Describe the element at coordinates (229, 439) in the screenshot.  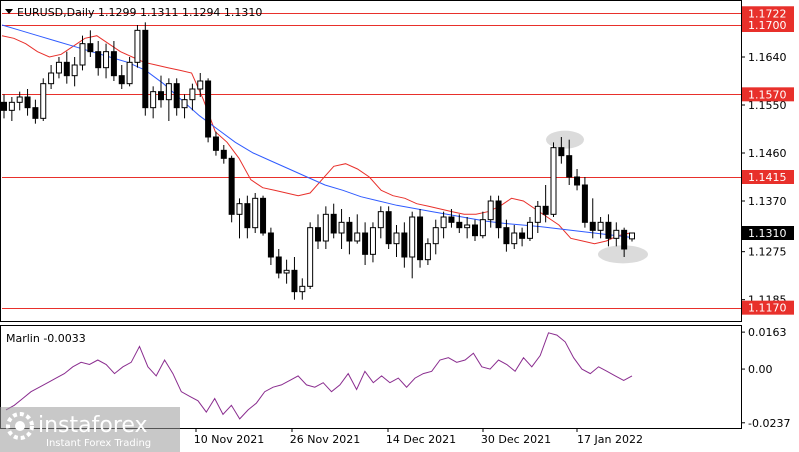
I see `time-tick-label: 10 Nov 2021` at that location.